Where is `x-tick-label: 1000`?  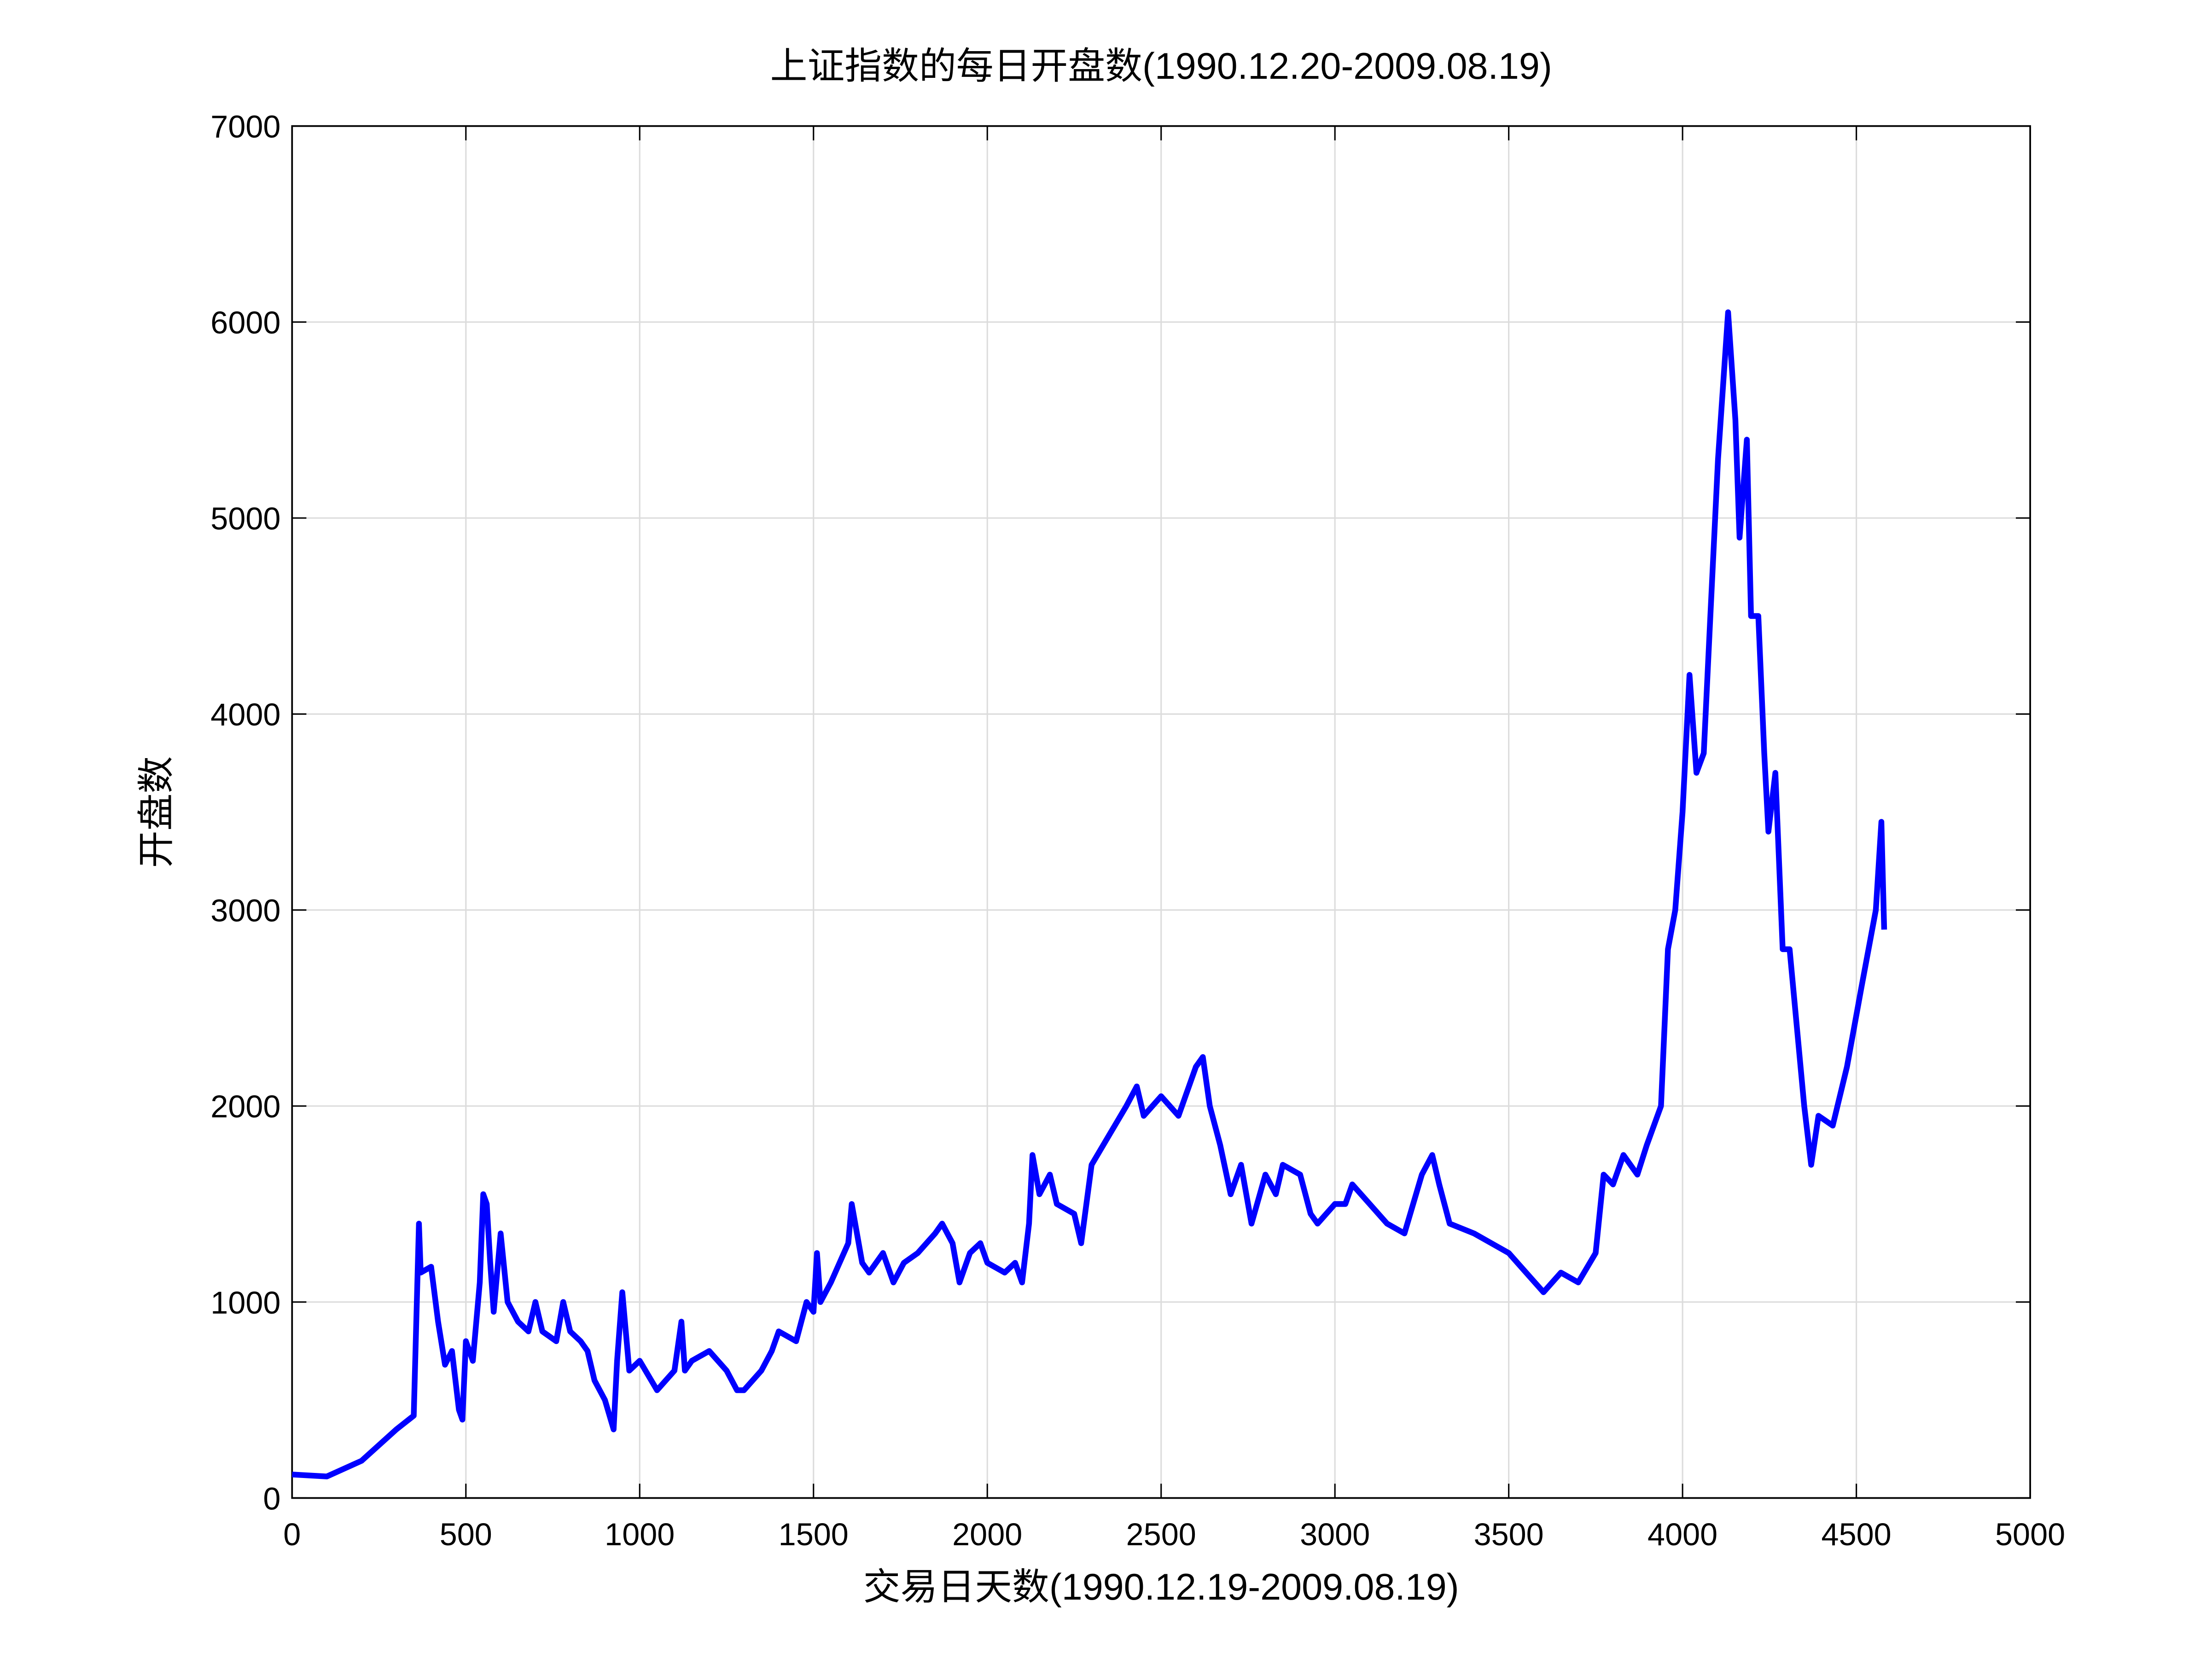
x-tick-label: 1000 is located at coordinates (640, 1534).